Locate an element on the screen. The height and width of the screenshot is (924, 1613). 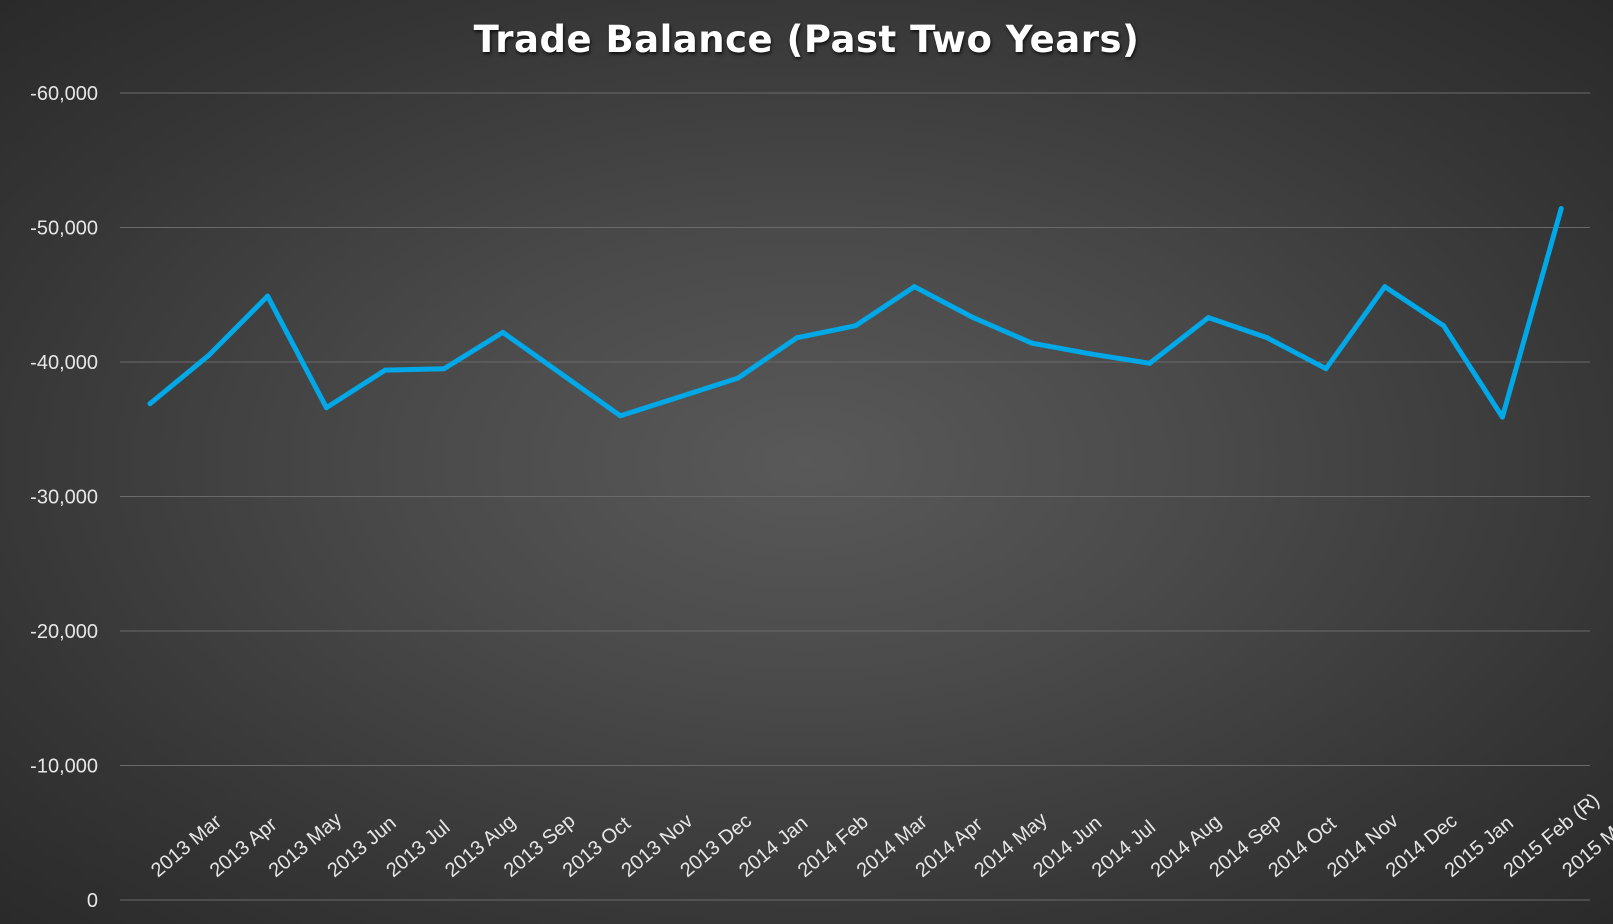
y-tick-label: 0 is located at coordinates (92, 901).